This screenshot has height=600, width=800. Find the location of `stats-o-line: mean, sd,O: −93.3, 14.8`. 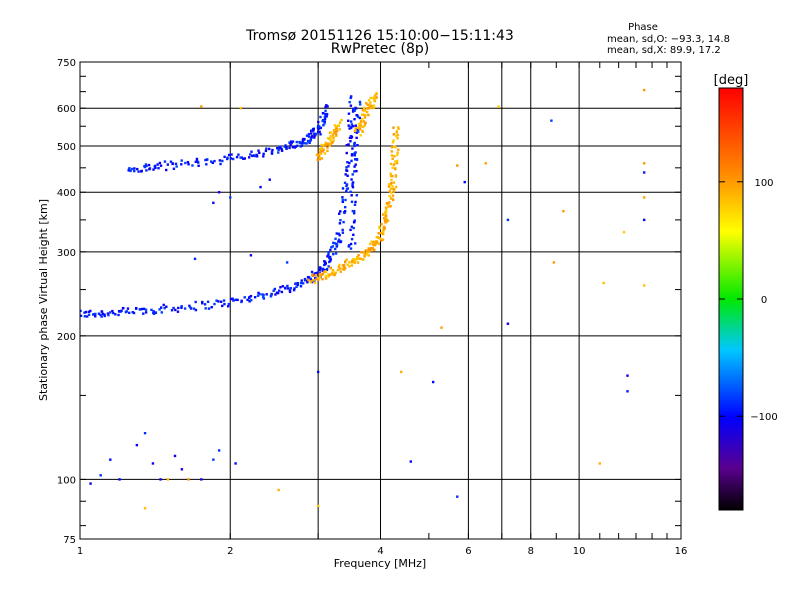

stats-o-line: mean, sd,O: −93.3, 14.8 is located at coordinates (668, 39).